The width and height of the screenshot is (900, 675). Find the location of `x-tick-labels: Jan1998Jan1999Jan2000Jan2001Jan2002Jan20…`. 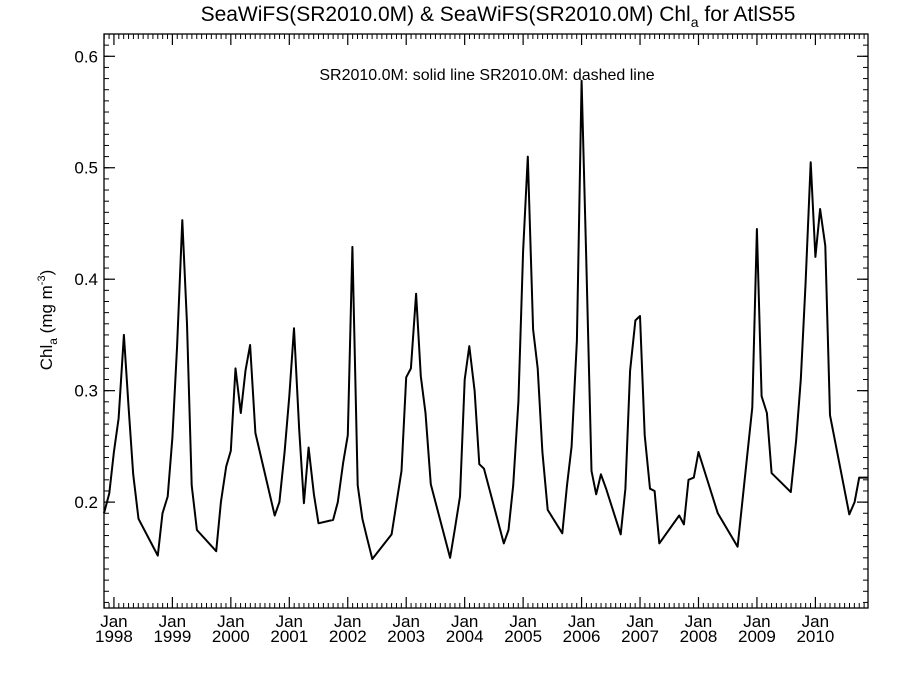

x-tick-labels: Jan1998Jan1999Jan2000Jan2001Jan2002Jan20… is located at coordinates (464, 629).